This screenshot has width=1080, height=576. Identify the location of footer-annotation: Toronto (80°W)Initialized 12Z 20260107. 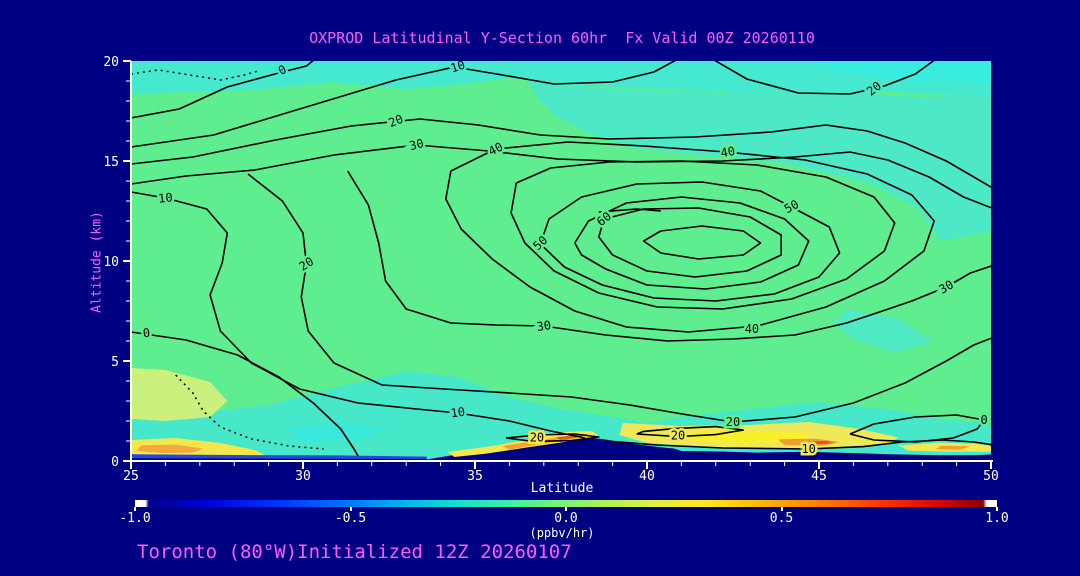
(354, 552).